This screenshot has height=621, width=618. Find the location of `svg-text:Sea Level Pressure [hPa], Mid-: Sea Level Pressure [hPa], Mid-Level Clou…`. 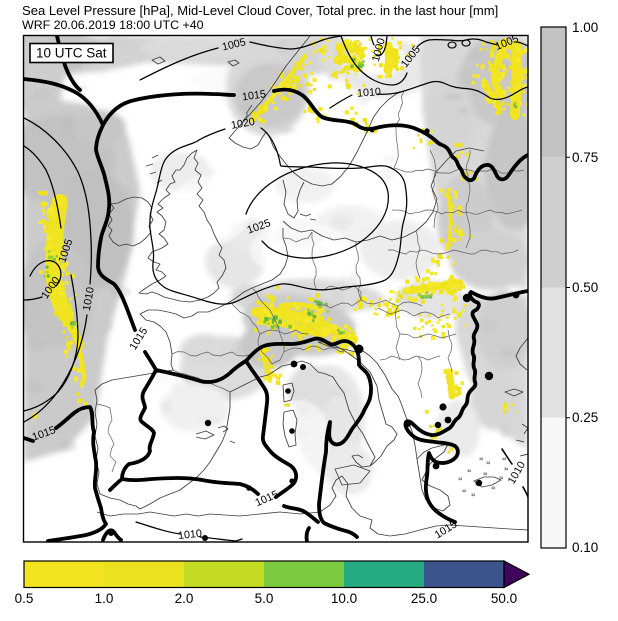

svg-text:Sea Level Pressure [hPa], Mid-: Sea Level Pressure [hPa], Mid-Level Clou… is located at coordinates (260, 10).